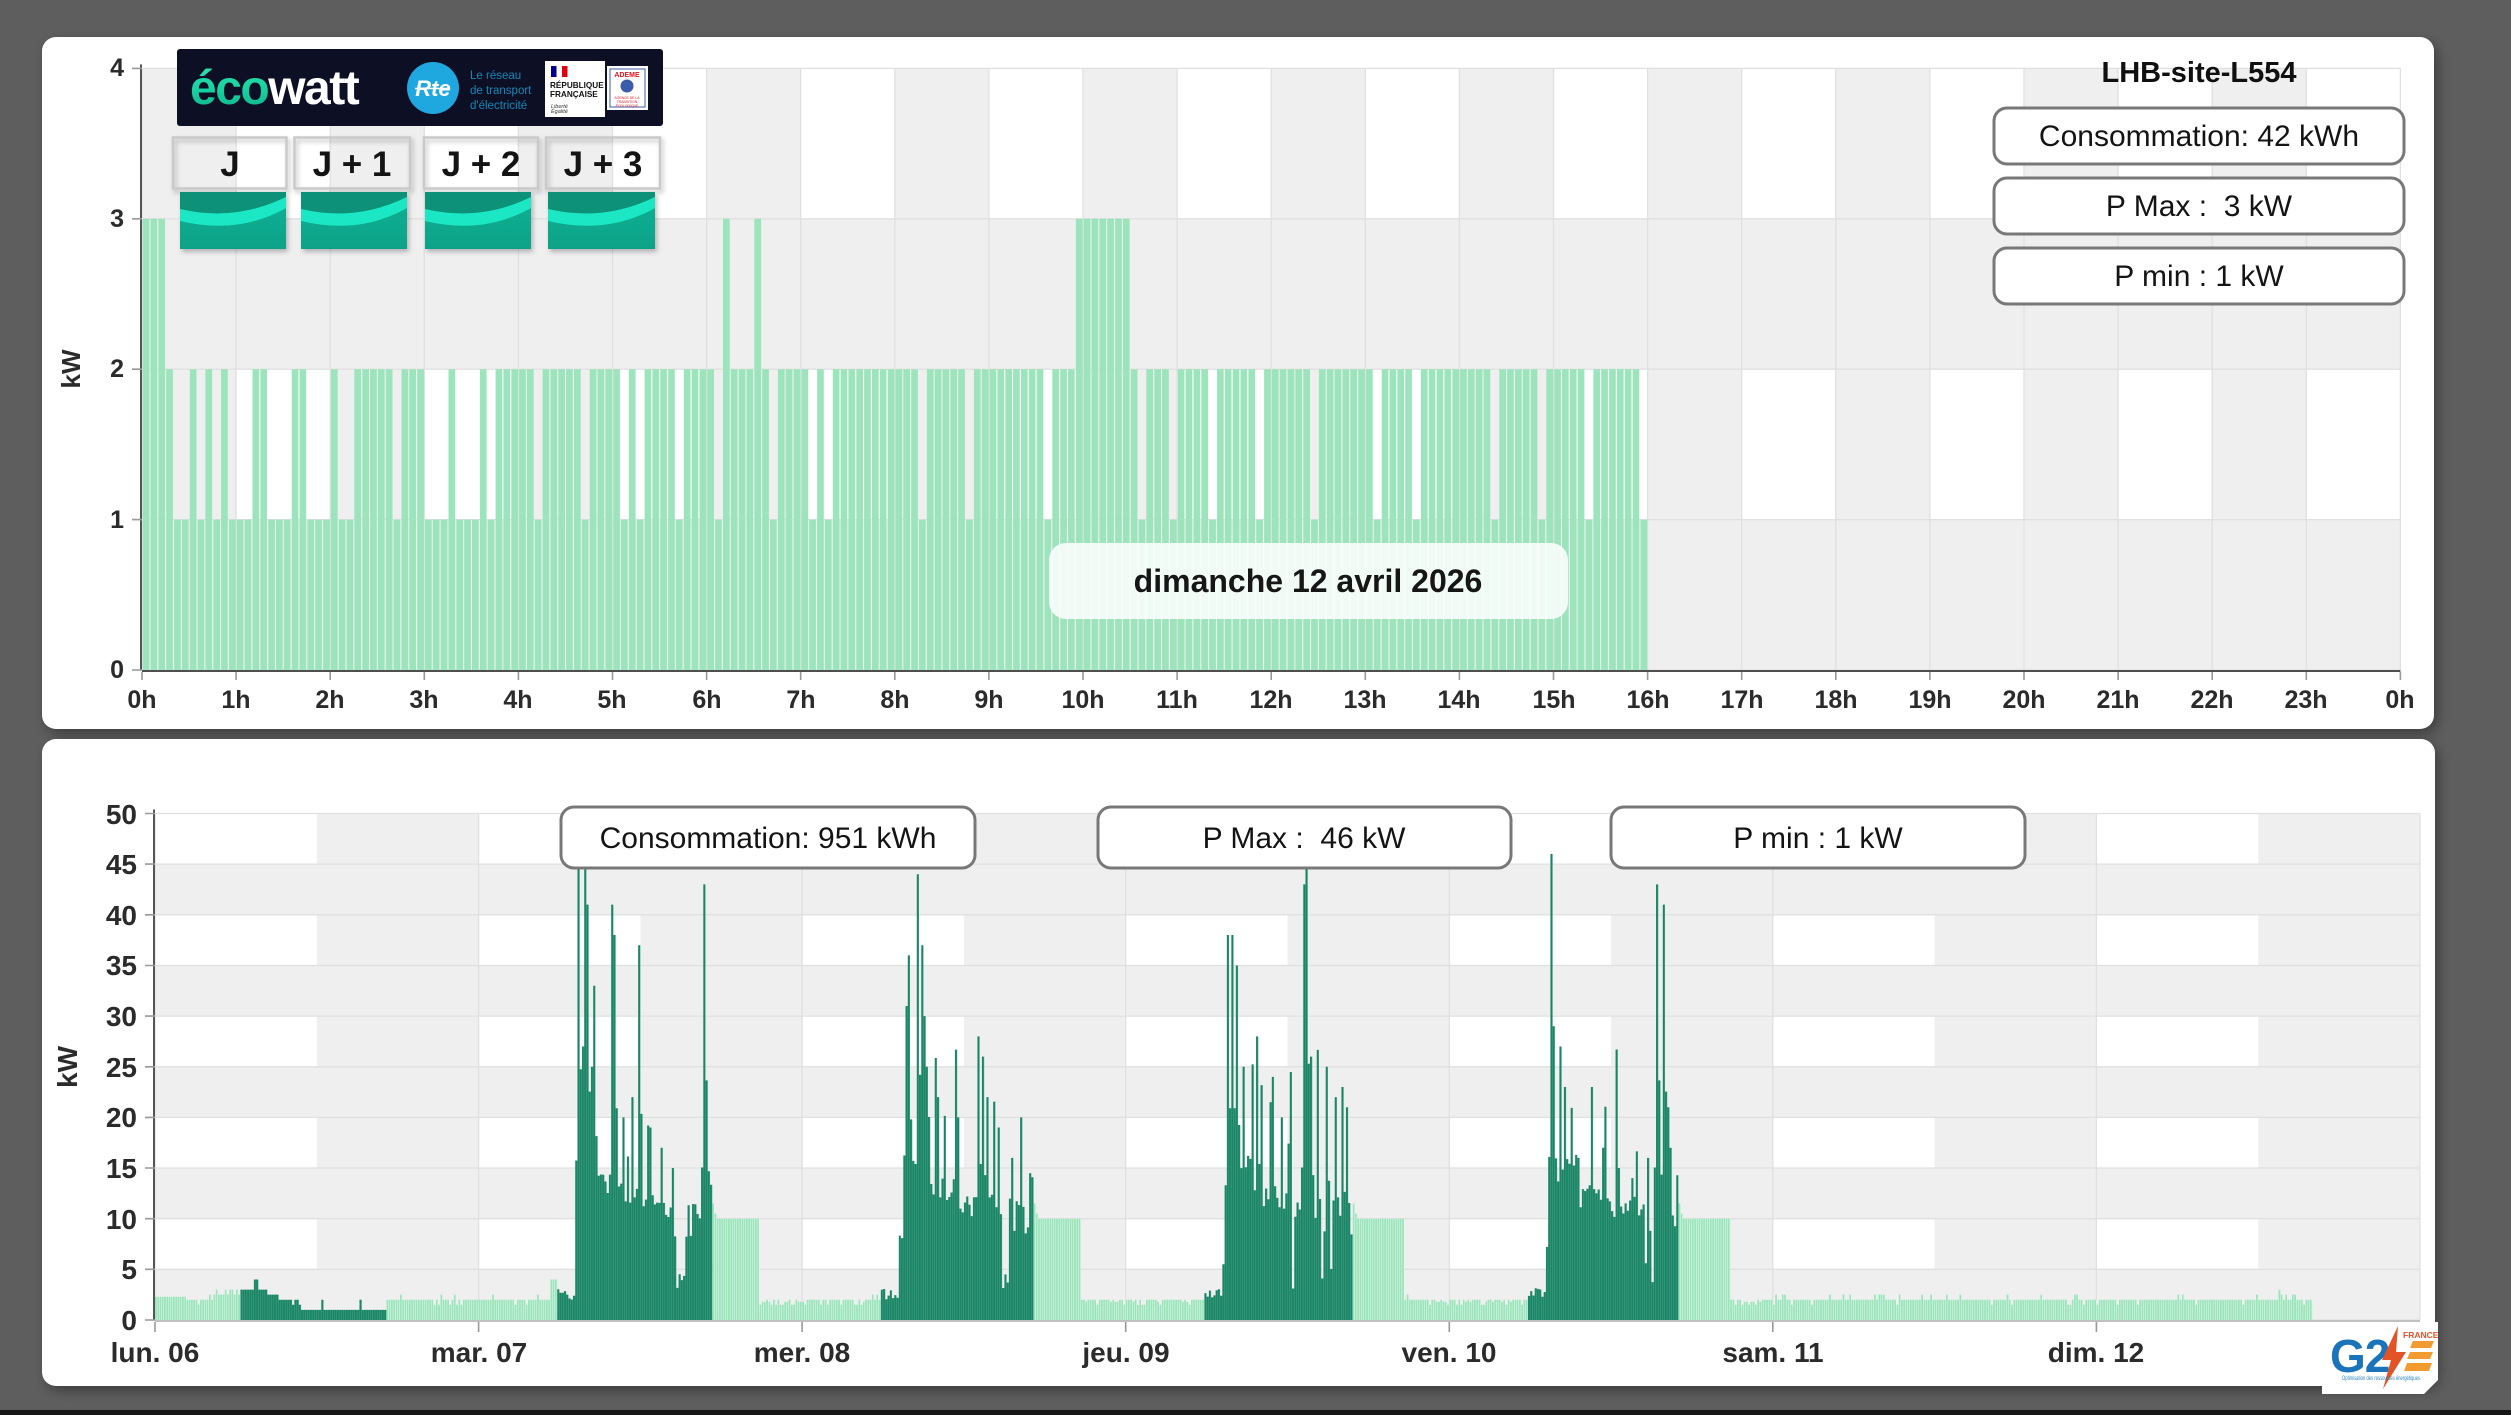 This screenshot has height=1415, width=2511. I want to click on svg-text:Optimisation des ressources én: Optimisation des ressources énergétiques, so click(2381, 1379).